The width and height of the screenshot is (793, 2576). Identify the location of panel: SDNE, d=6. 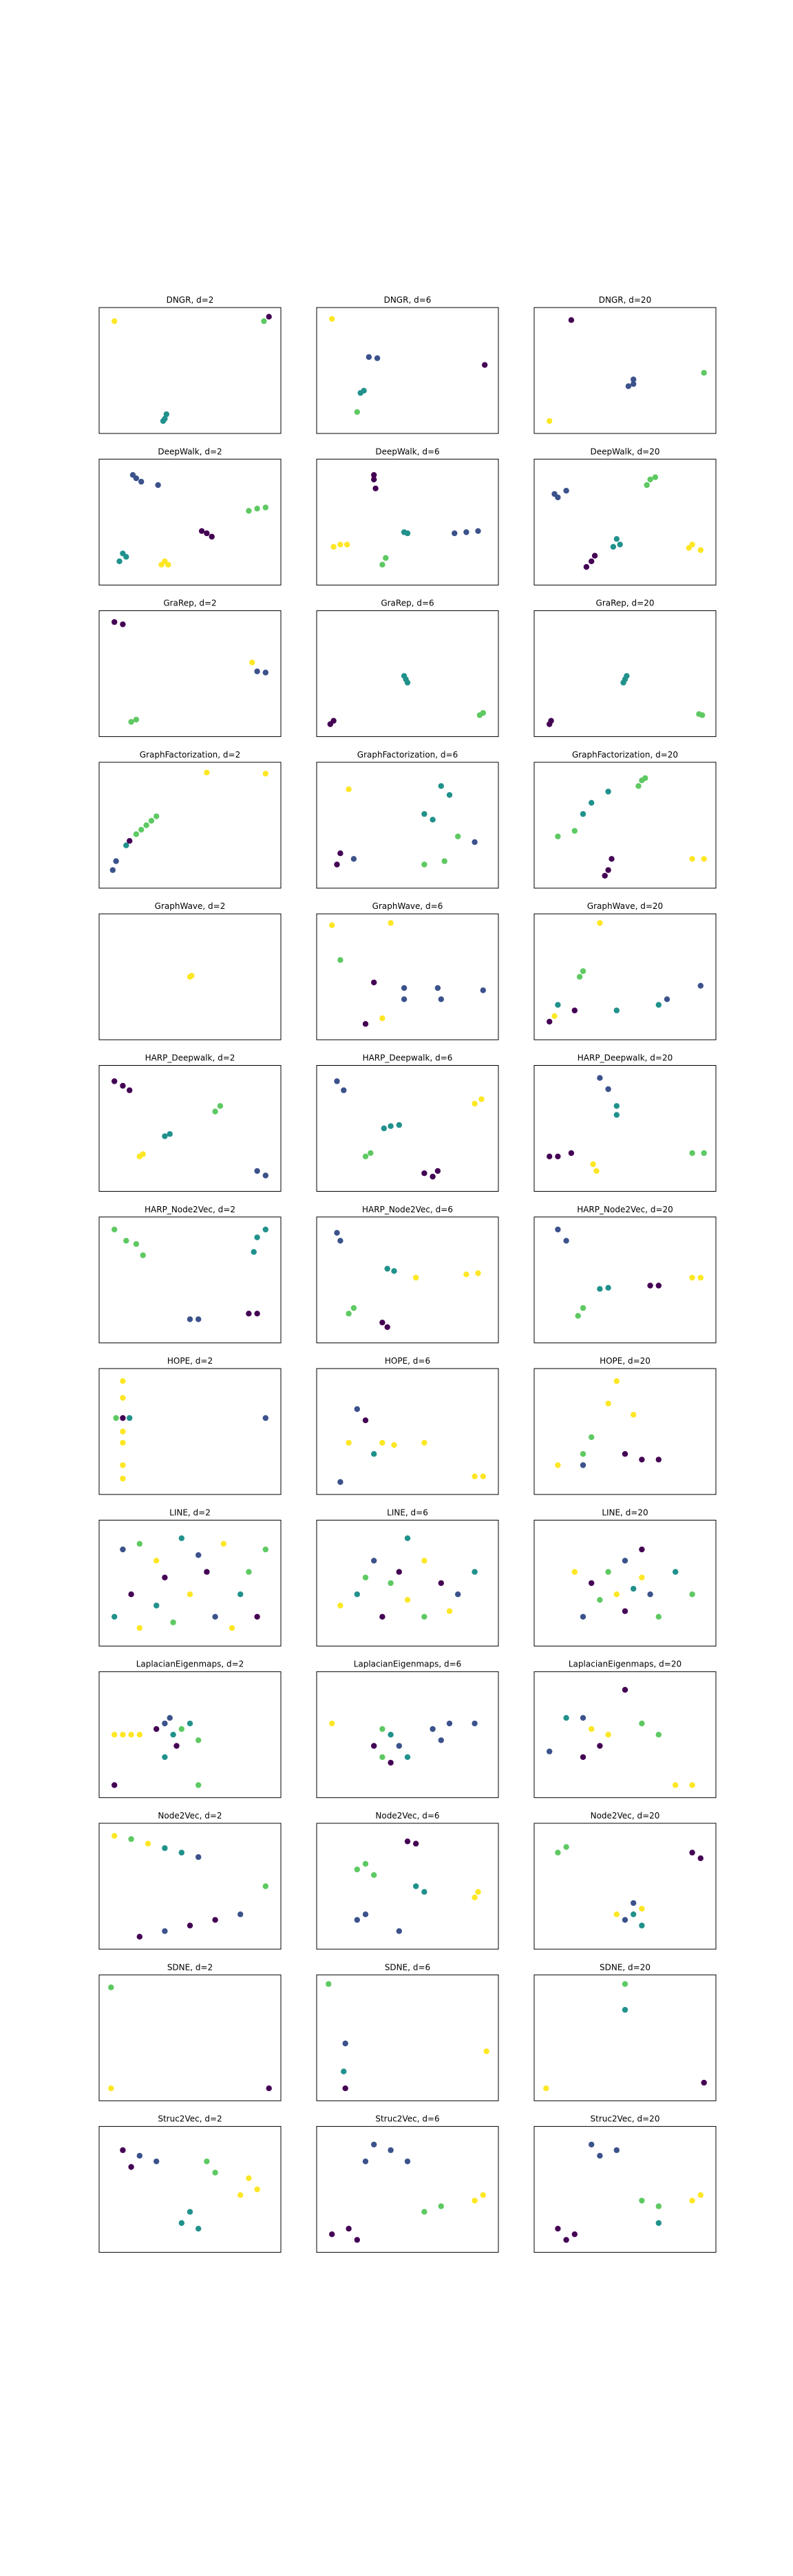
(408, 2032).